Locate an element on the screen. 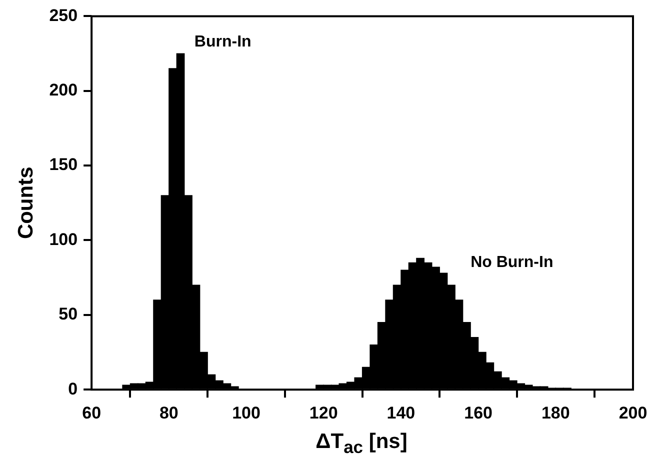  y-tick-label: 250 is located at coordinates (63, 15).